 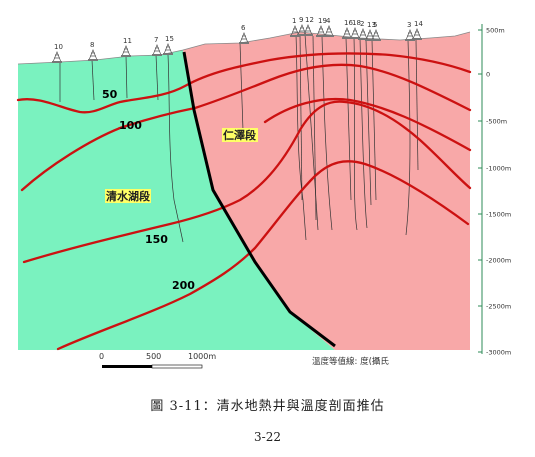 I want to click on well-label: 7, so click(x=156, y=40).